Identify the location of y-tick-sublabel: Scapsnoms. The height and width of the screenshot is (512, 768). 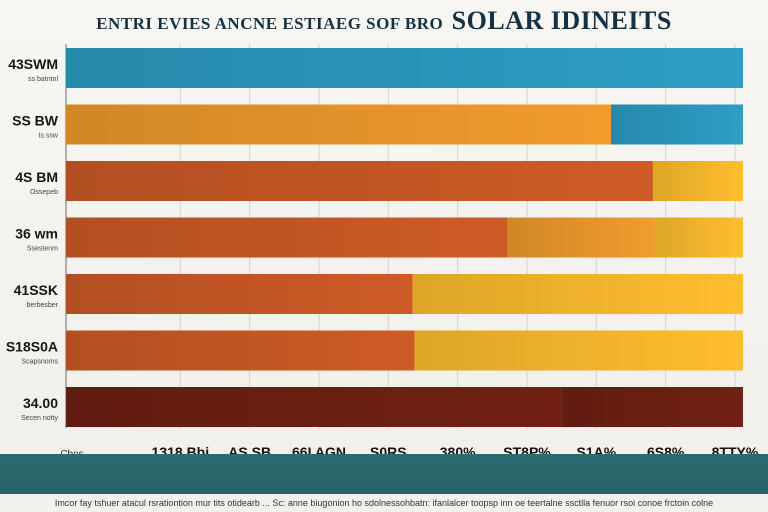
(39, 362).